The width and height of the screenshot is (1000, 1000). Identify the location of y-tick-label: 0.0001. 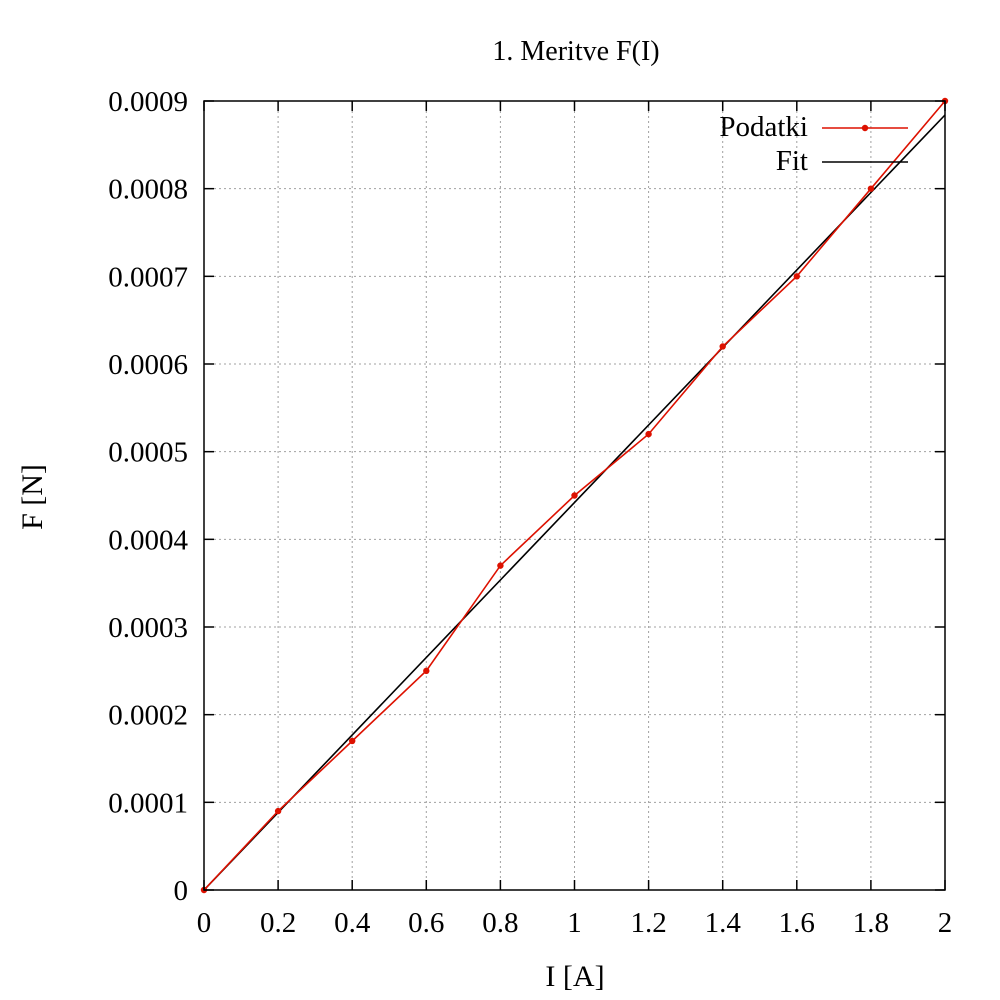
(148, 803).